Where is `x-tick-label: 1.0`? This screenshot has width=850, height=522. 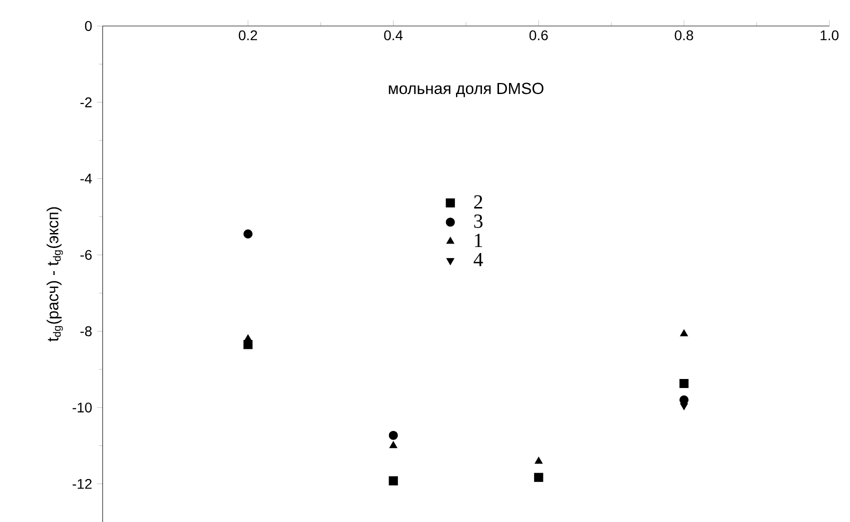
x-tick-label: 1.0 is located at coordinates (829, 35).